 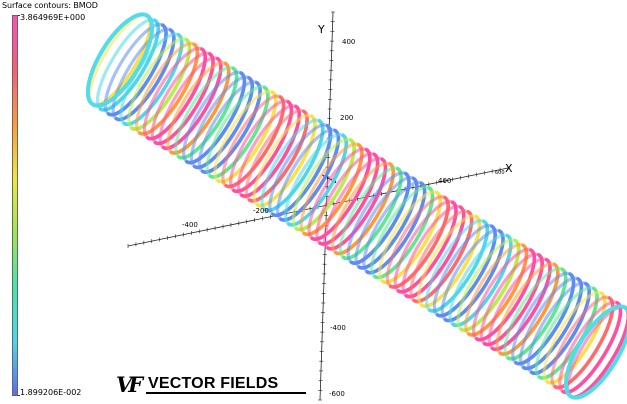 What do you see at coordinates (500, 173) in the screenshot?
I see `x-tick-600: 600` at bounding box center [500, 173].